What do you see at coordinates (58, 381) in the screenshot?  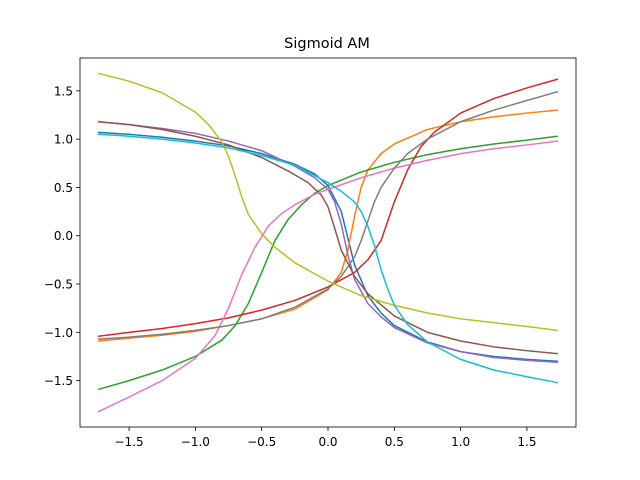 I see `y-tick-label: −1.5` at bounding box center [58, 381].